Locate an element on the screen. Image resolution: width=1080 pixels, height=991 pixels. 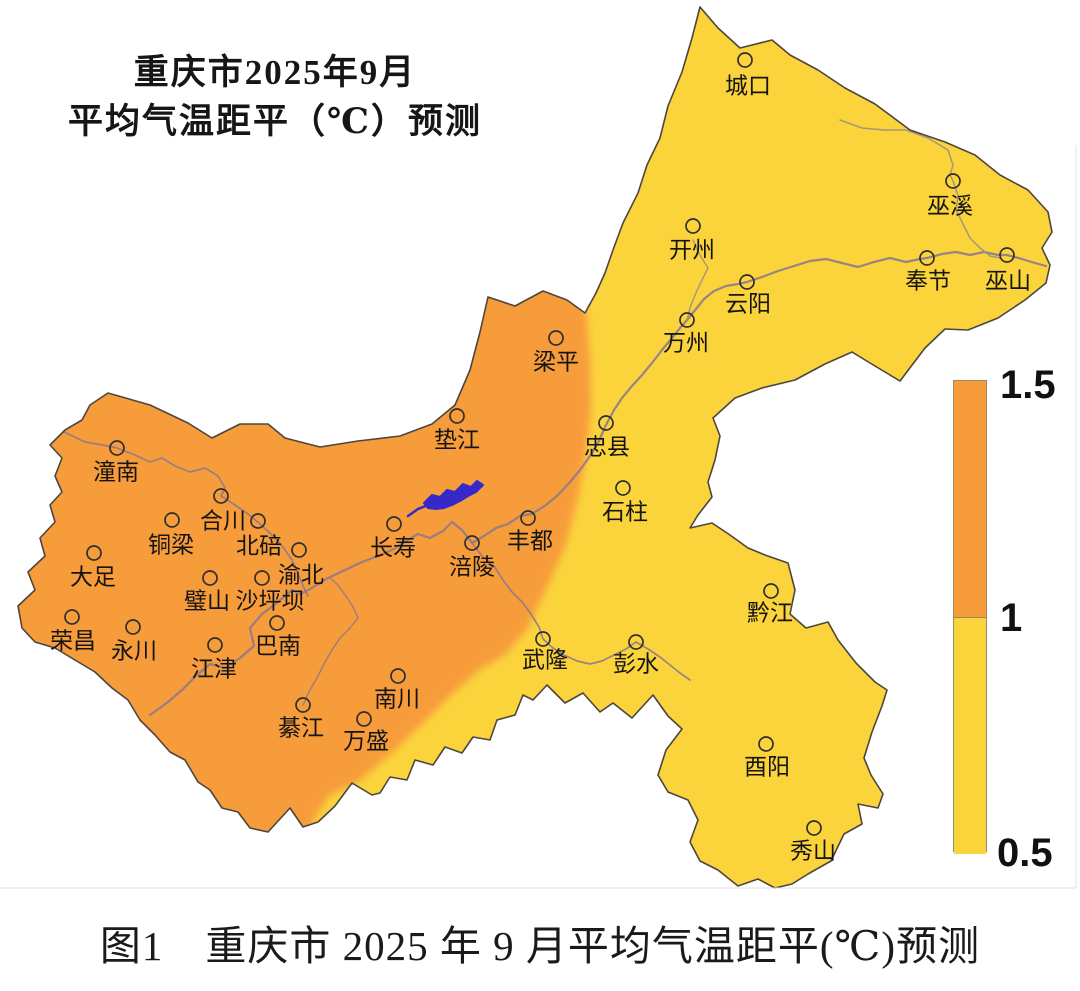
city-南川: 南川 is located at coordinates (397, 689).